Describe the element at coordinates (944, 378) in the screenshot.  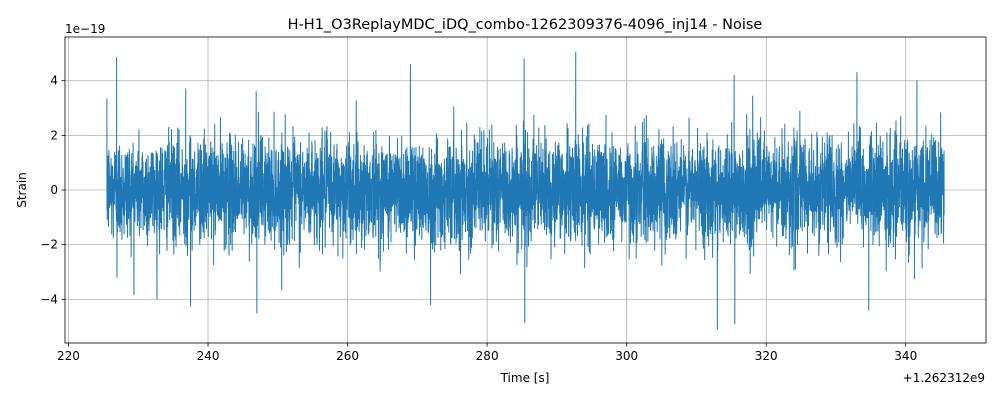
I see `x-offset-text: +1.262312e9` at that location.